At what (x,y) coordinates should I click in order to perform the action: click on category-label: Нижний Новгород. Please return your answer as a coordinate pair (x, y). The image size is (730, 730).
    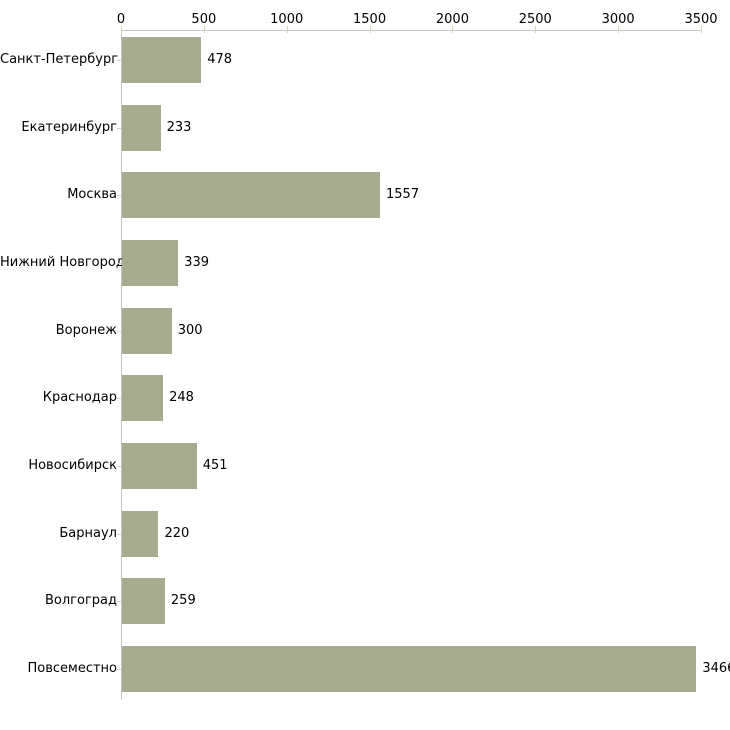
    Looking at the image, I should click on (62, 262).